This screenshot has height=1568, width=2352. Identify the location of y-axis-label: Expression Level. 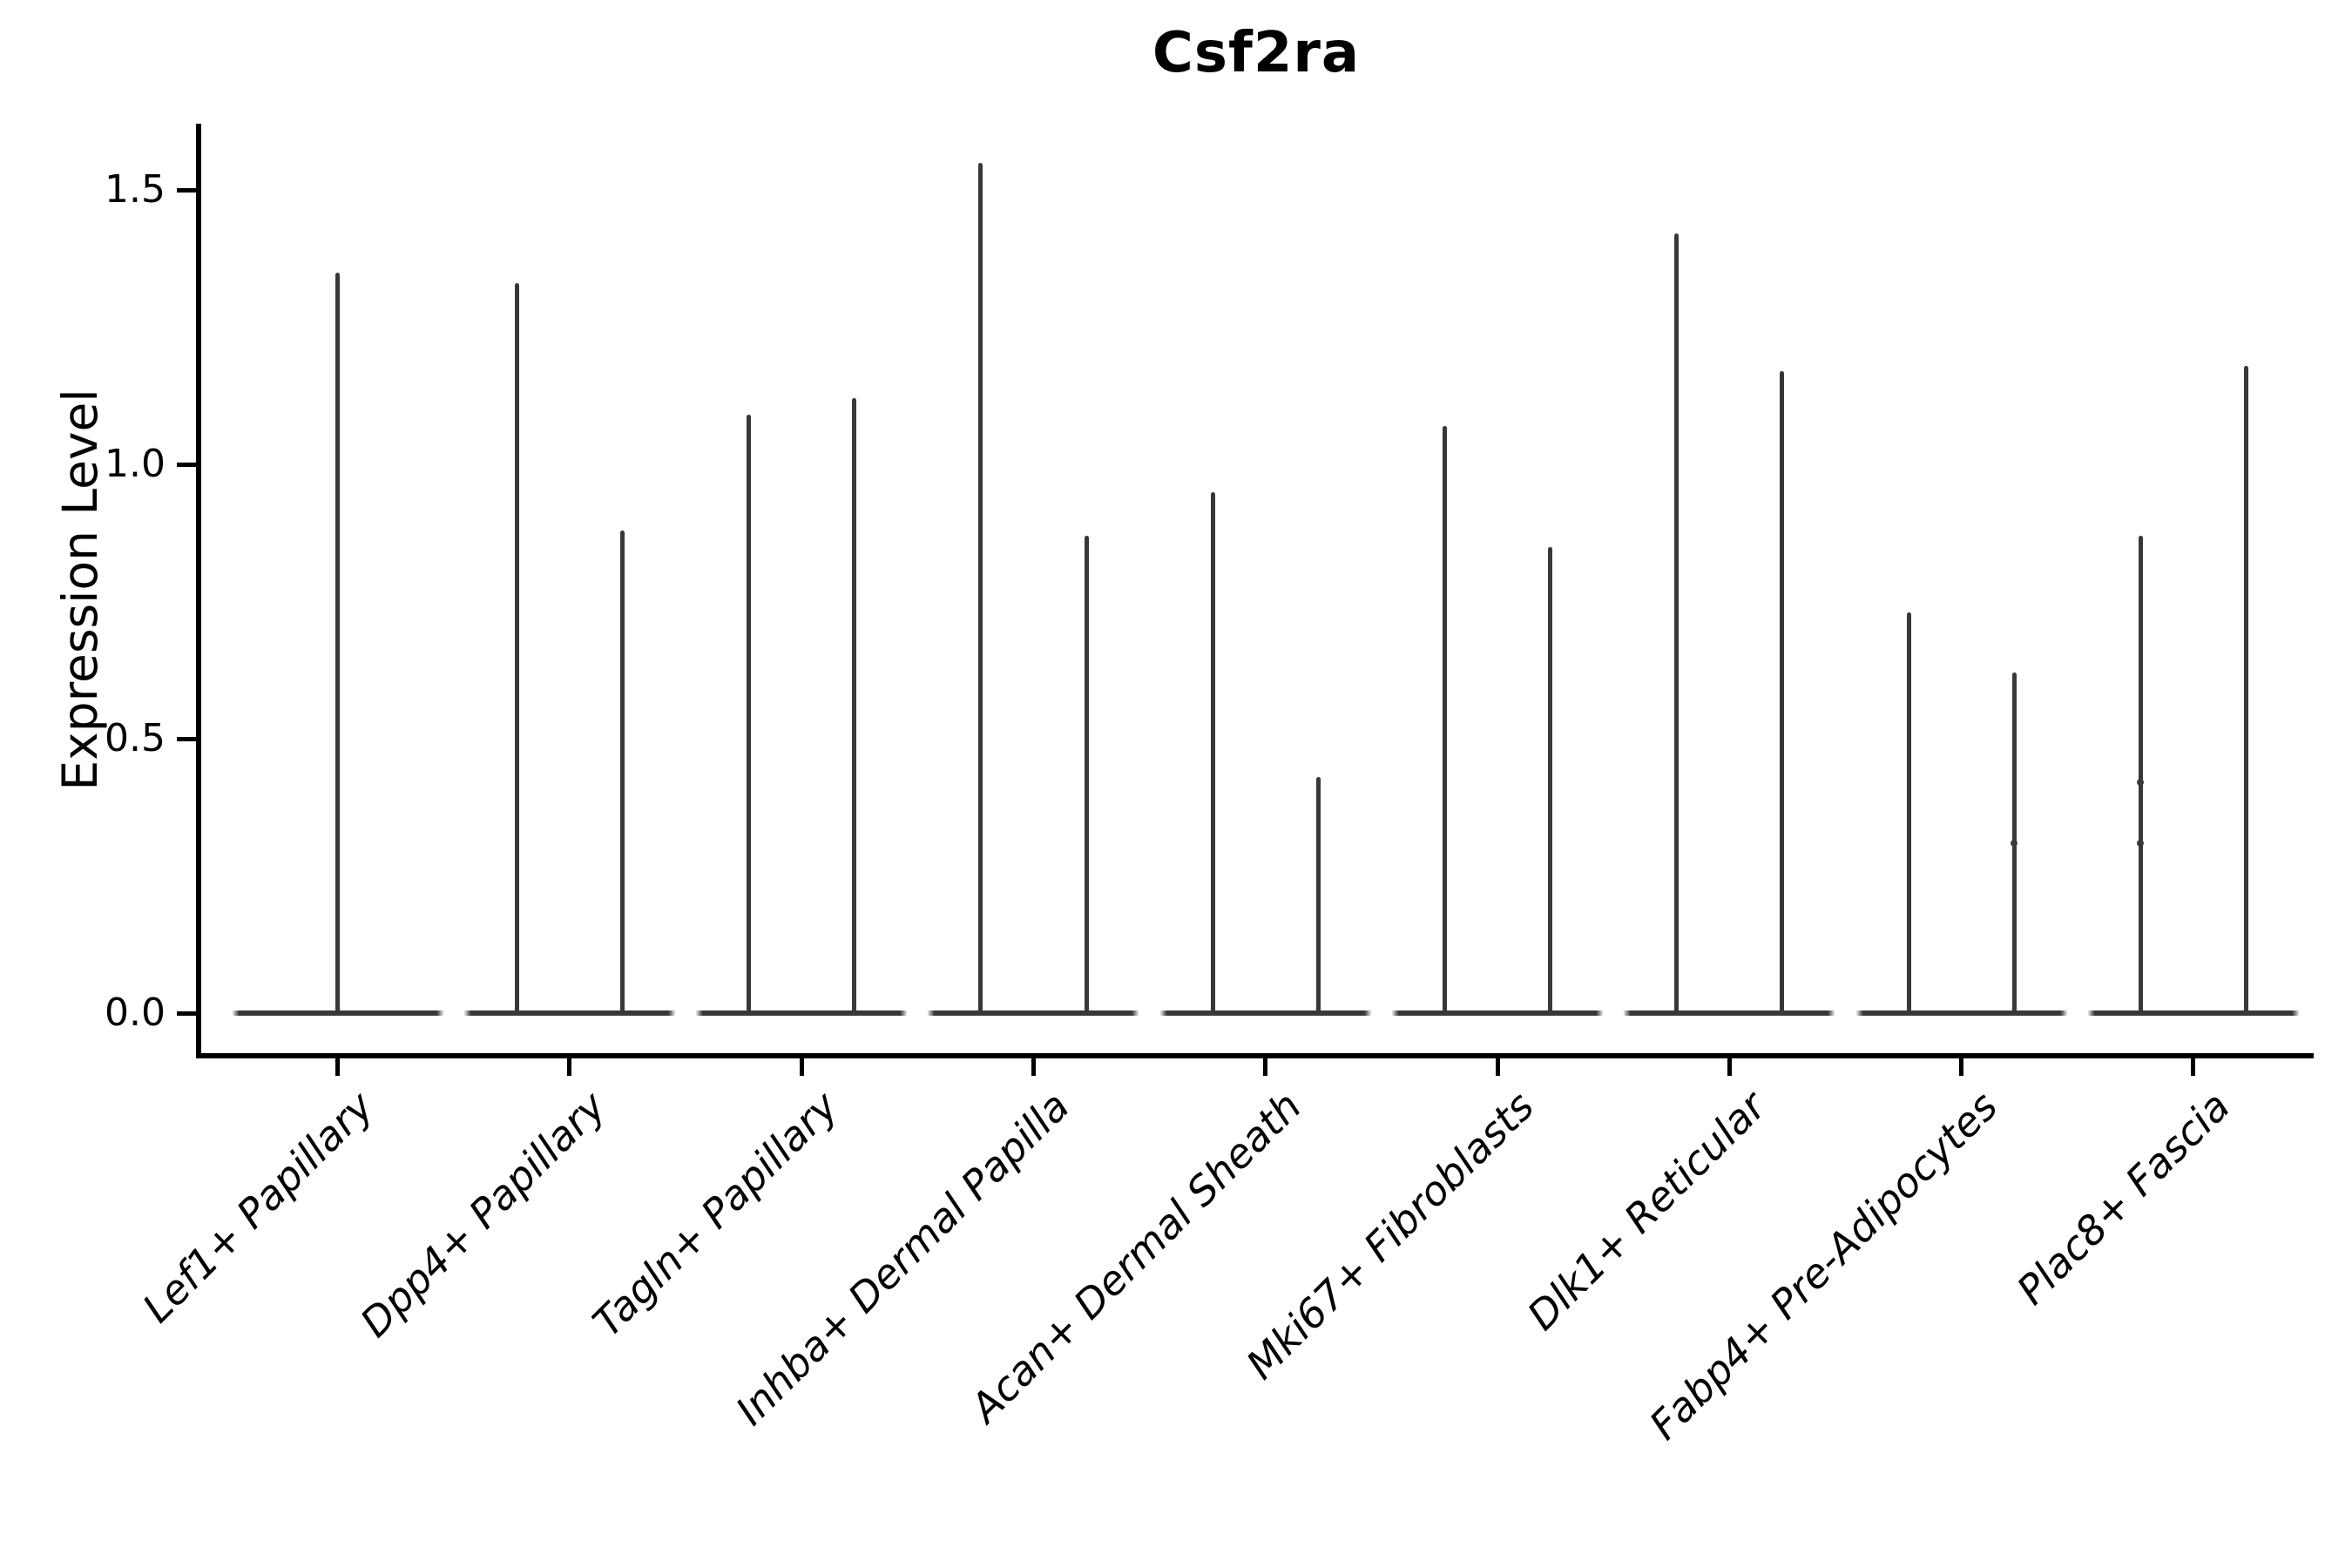
(80, 590).